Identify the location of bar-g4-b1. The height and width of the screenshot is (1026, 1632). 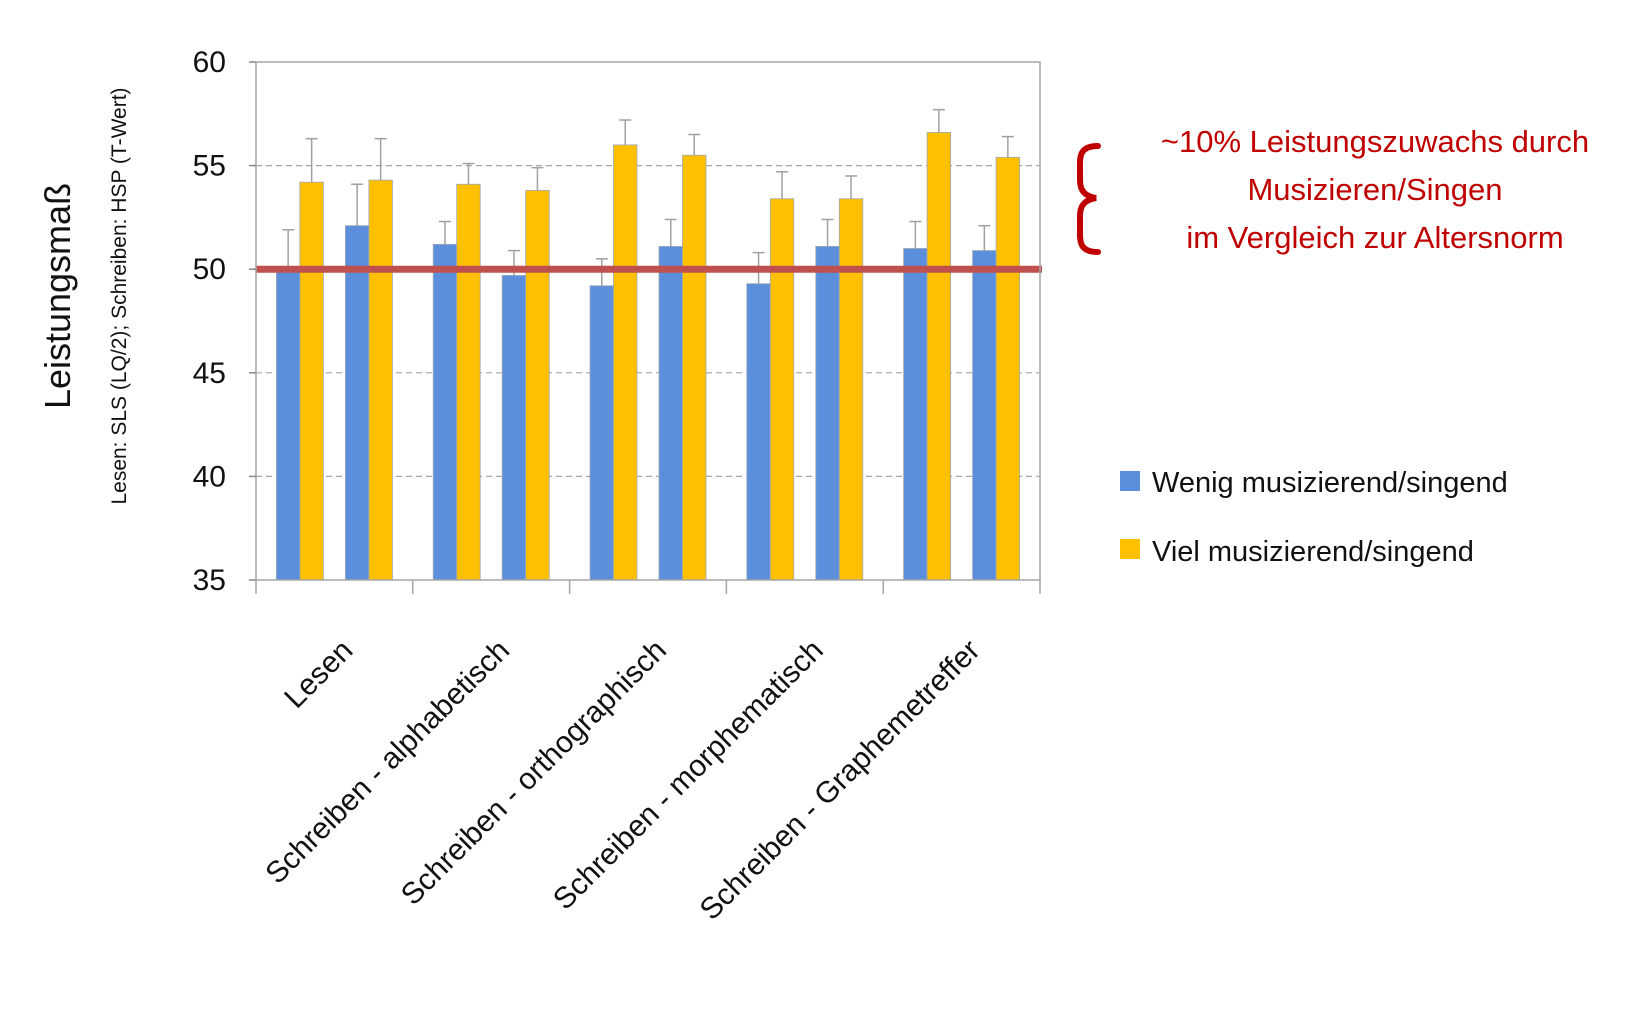
(938, 356).